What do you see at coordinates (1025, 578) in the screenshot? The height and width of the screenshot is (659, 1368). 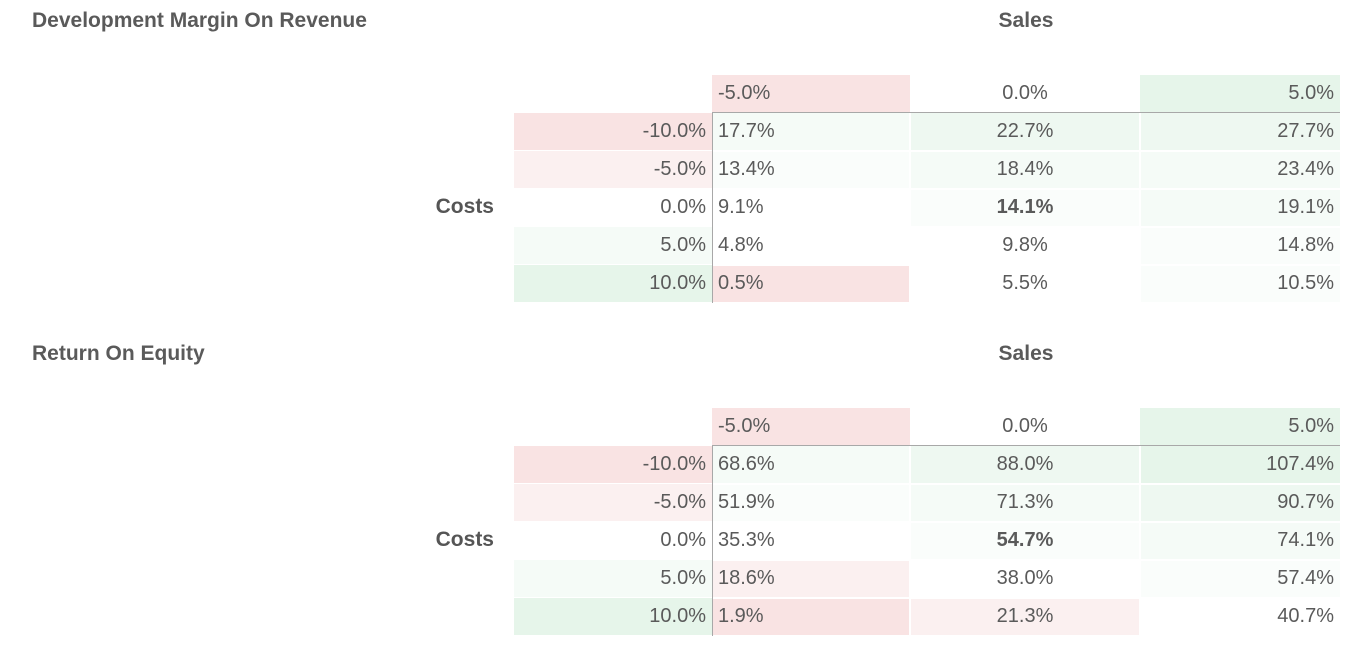 I see `table-cell: 38.0%` at bounding box center [1025, 578].